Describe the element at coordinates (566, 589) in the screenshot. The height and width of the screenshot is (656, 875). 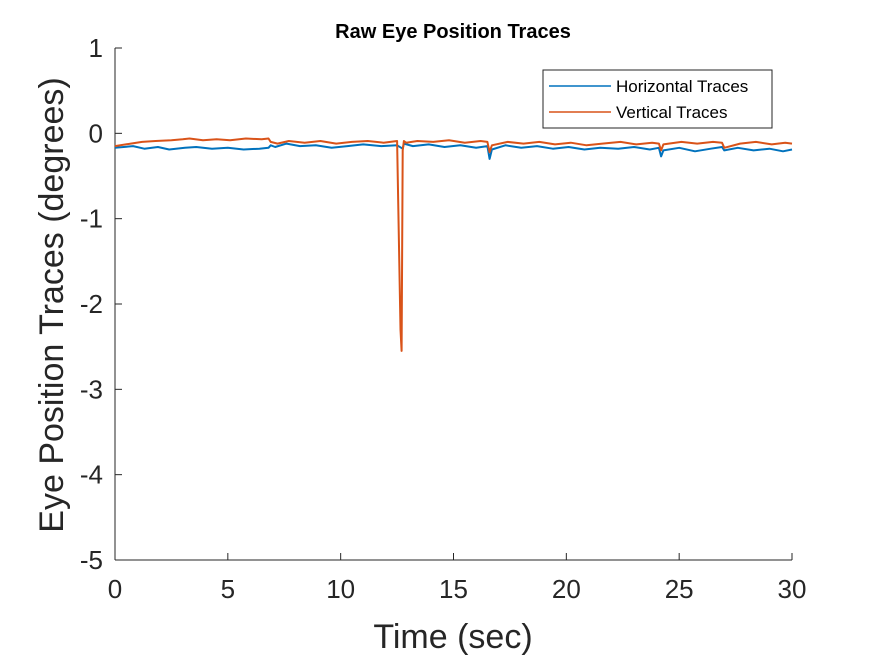
I see `x-tick-label-4: 20` at that location.